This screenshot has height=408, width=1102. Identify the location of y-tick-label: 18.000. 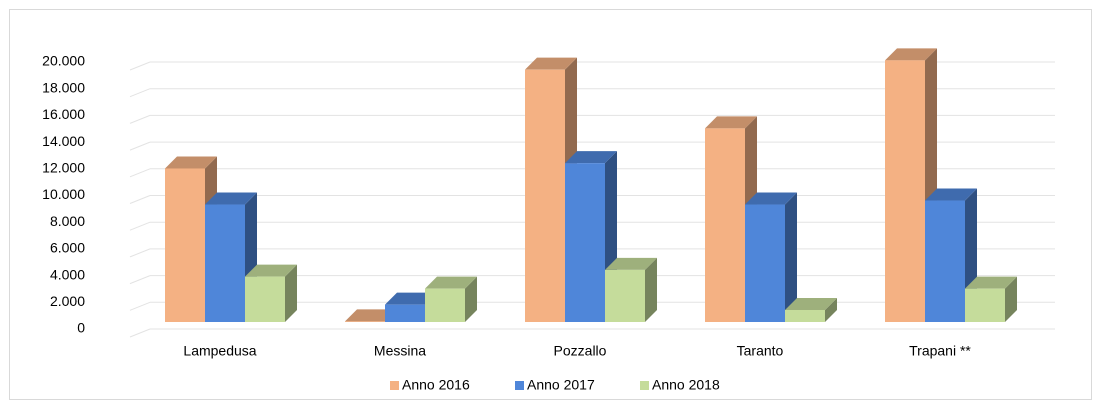
(63, 87).